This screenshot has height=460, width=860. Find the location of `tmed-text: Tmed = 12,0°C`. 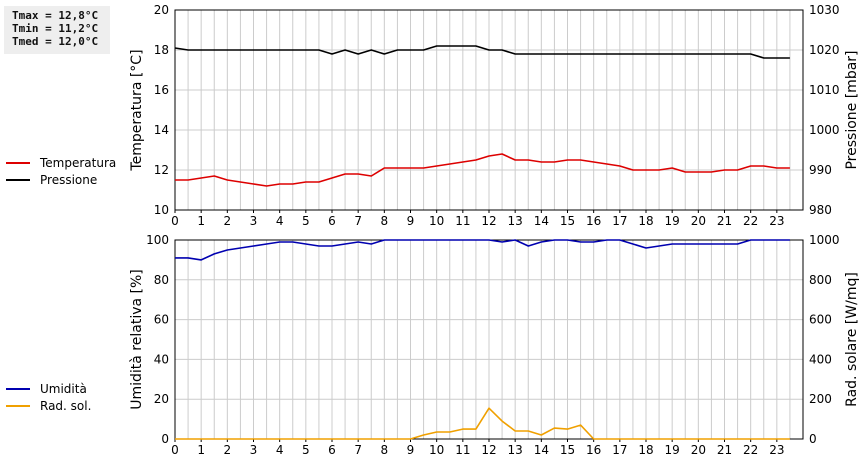

tmed-text: Tmed = 12,0°C is located at coordinates (55, 41).